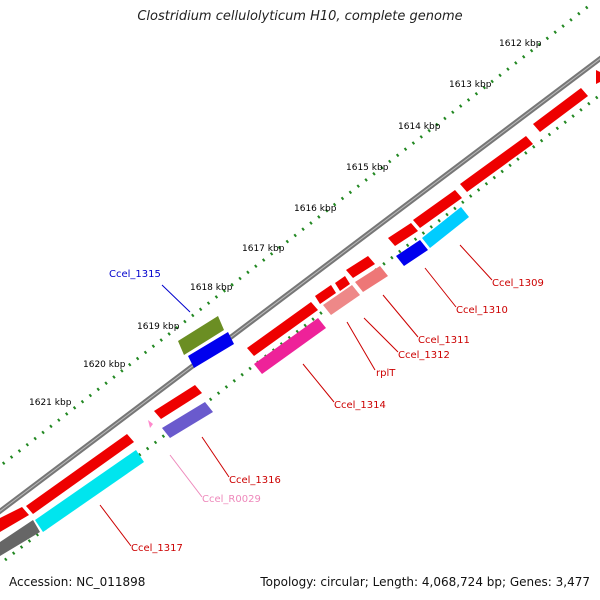 This screenshot has height=600, width=600. I want to click on label-ccel-1309: Ccel_1309, so click(518, 283).